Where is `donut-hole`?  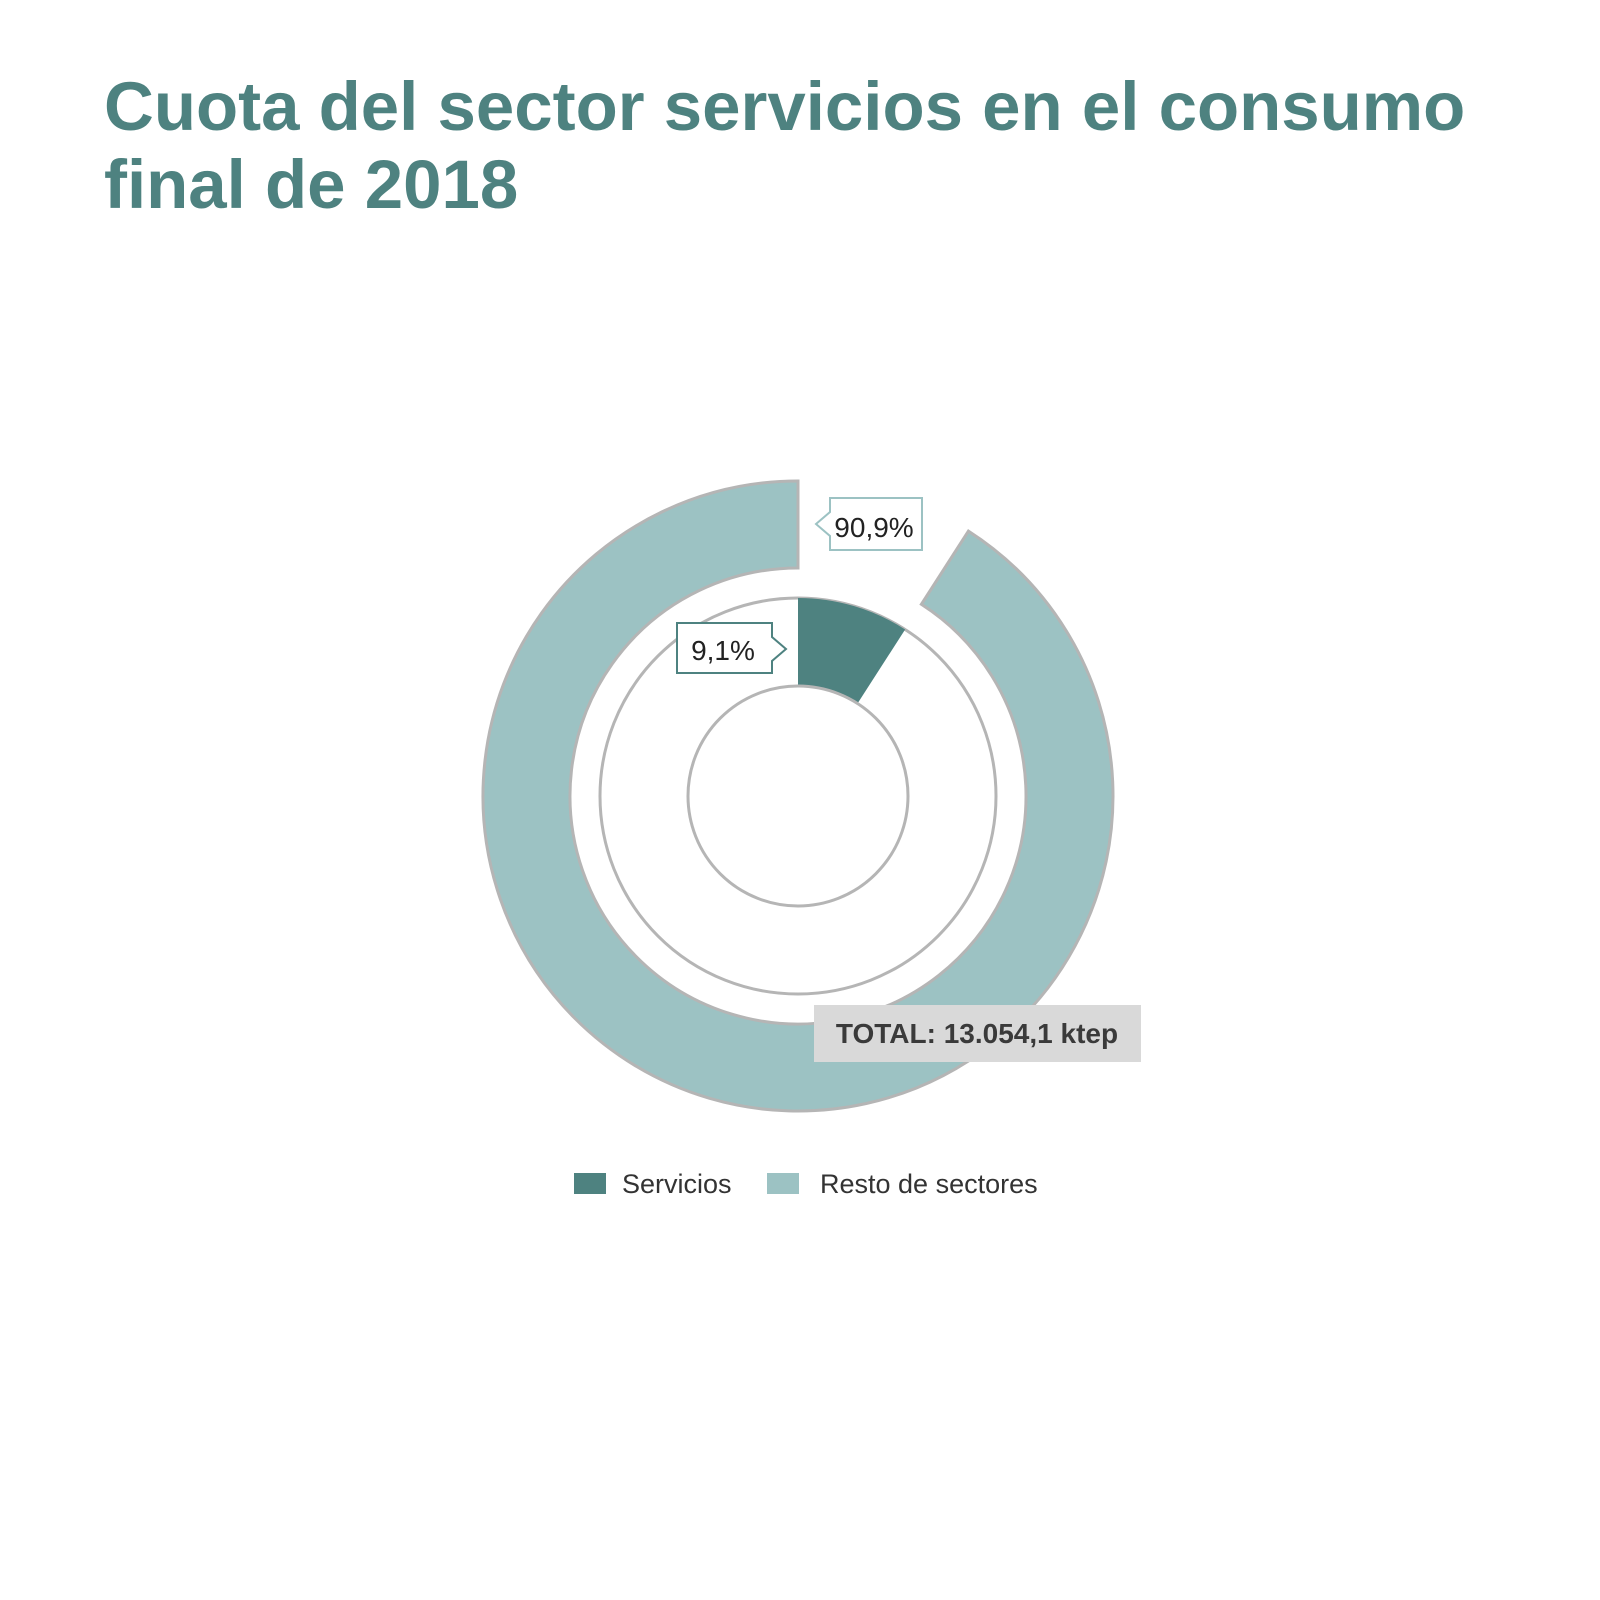
donut-hole is located at coordinates (798, 796).